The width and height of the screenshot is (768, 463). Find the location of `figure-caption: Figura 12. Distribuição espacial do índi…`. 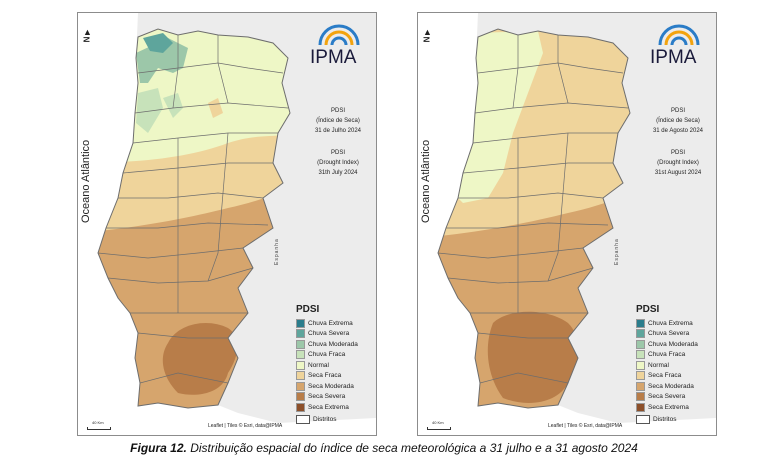

figure-caption: Figura 12. Distribuição espacial do índi… is located at coordinates (384, 448).